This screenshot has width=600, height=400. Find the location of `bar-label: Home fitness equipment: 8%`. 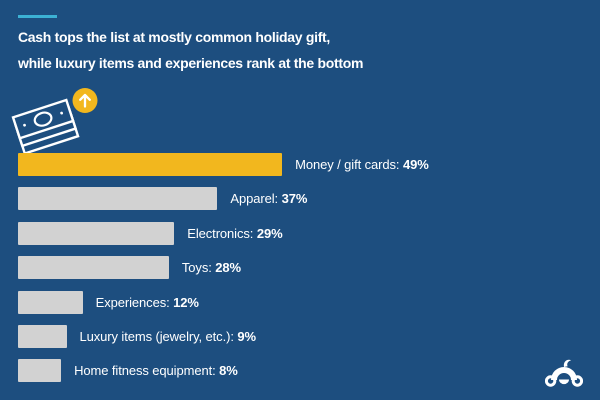

bar-label: Home fitness equipment: 8% is located at coordinates (156, 370).